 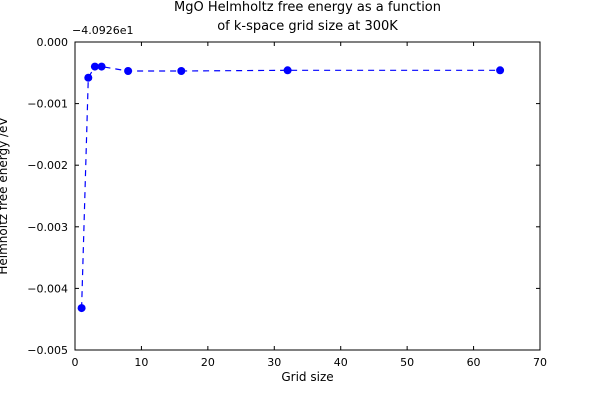 What do you see at coordinates (5, 196) in the screenshot?
I see `y-axis-label: Helmholtz free energy /eV` at bounding box center [5, 196].